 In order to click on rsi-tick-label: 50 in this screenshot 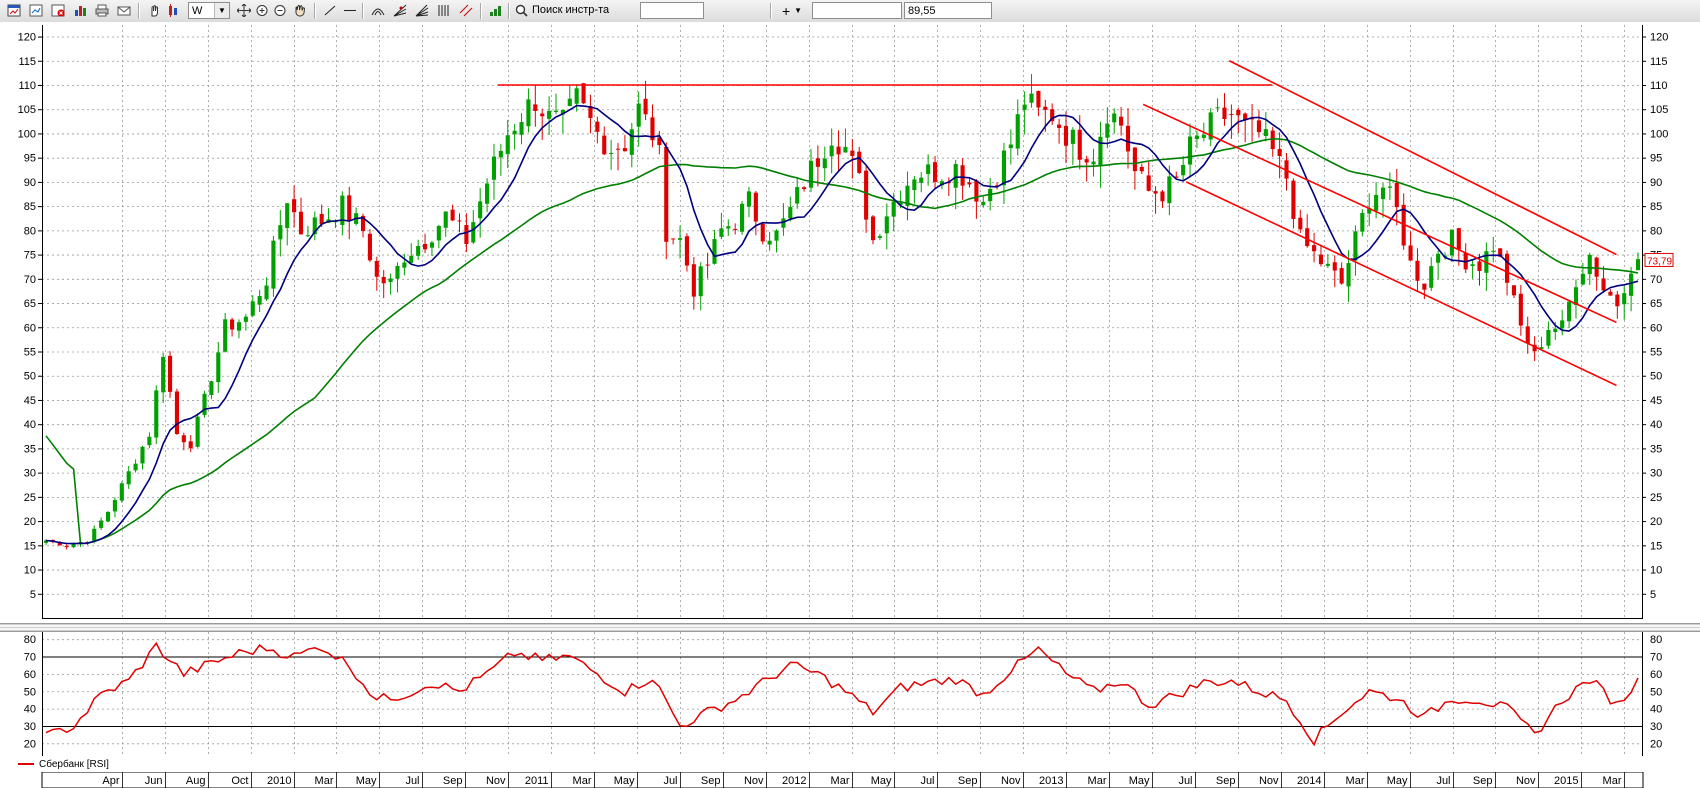, I will do `click(1656, 692)`.